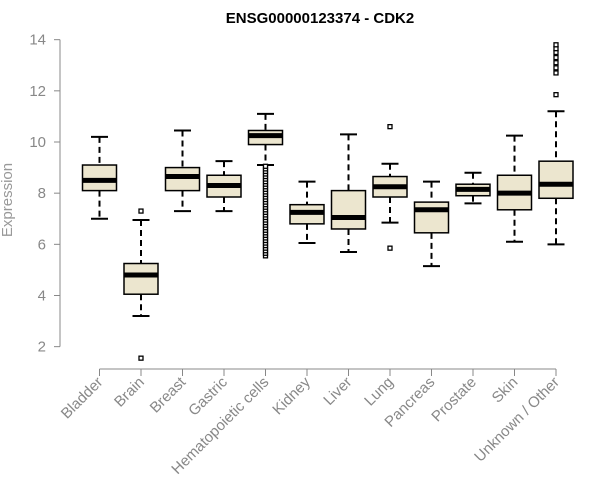  I want to click on box-hematopoietic-cells, so click(265, 185).